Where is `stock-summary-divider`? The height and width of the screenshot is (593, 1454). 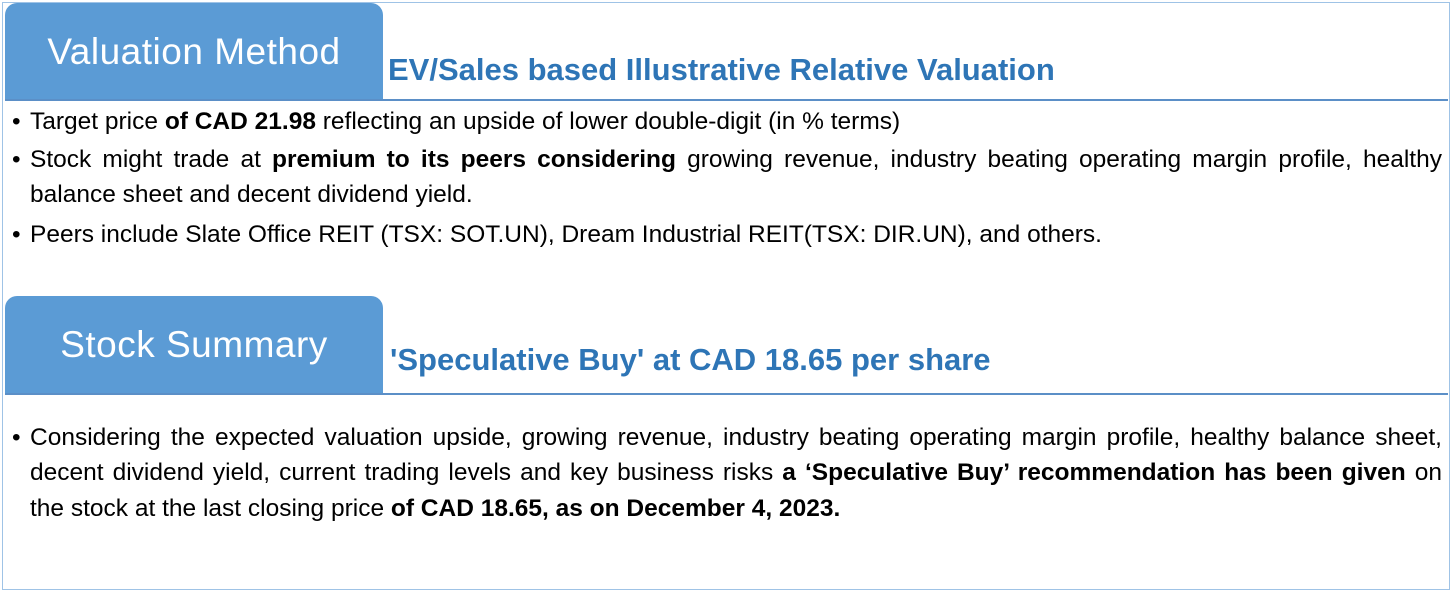 stock-summary-divider is located at coordinates (726, 394).